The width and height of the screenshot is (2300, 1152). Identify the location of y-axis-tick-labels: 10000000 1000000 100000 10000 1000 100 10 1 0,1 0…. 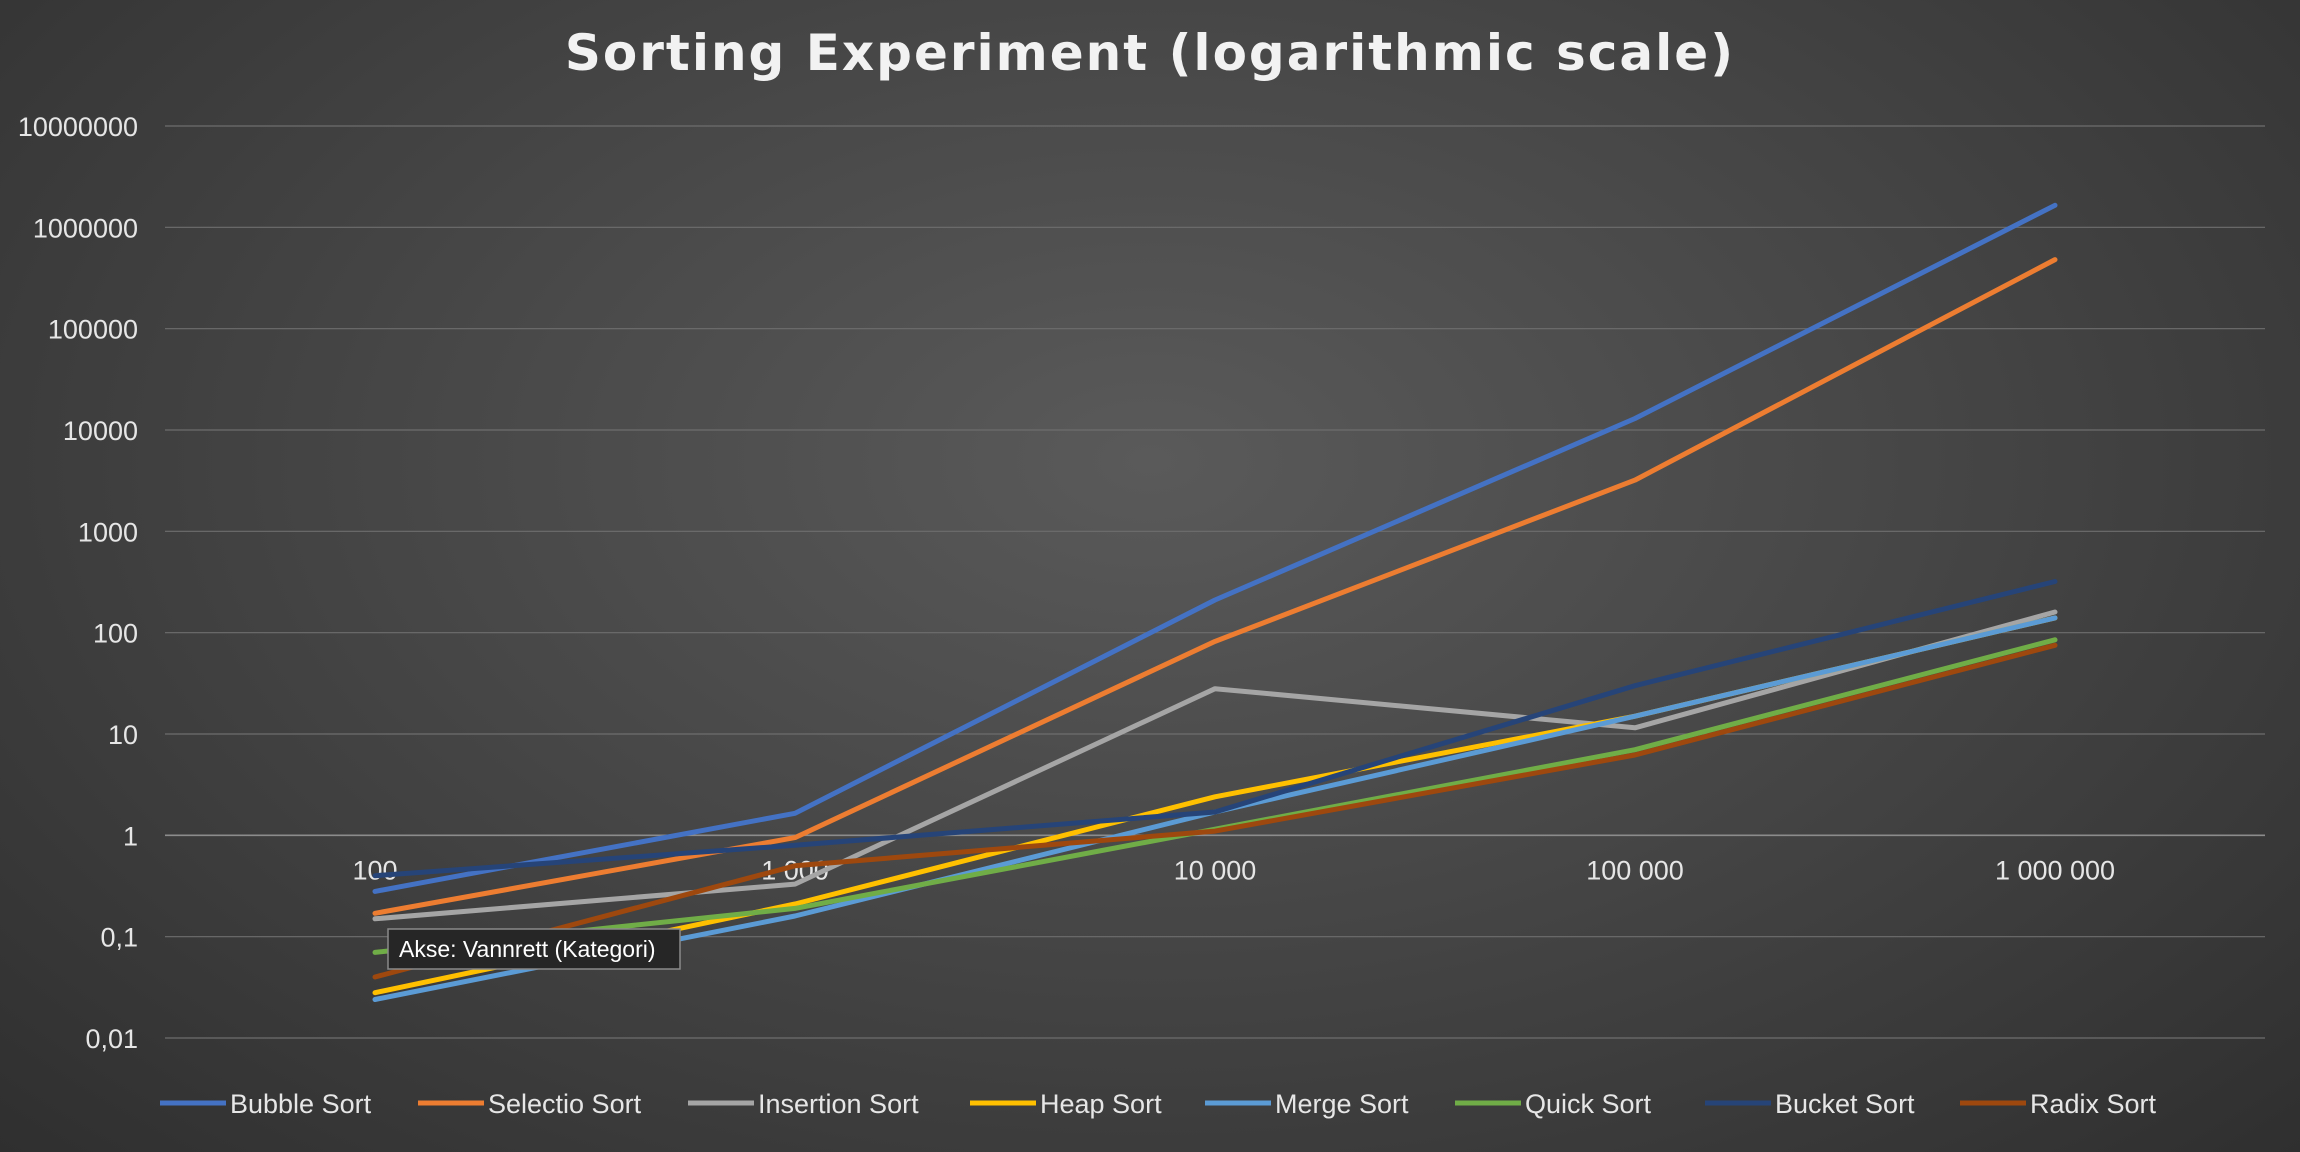
(78, 583).